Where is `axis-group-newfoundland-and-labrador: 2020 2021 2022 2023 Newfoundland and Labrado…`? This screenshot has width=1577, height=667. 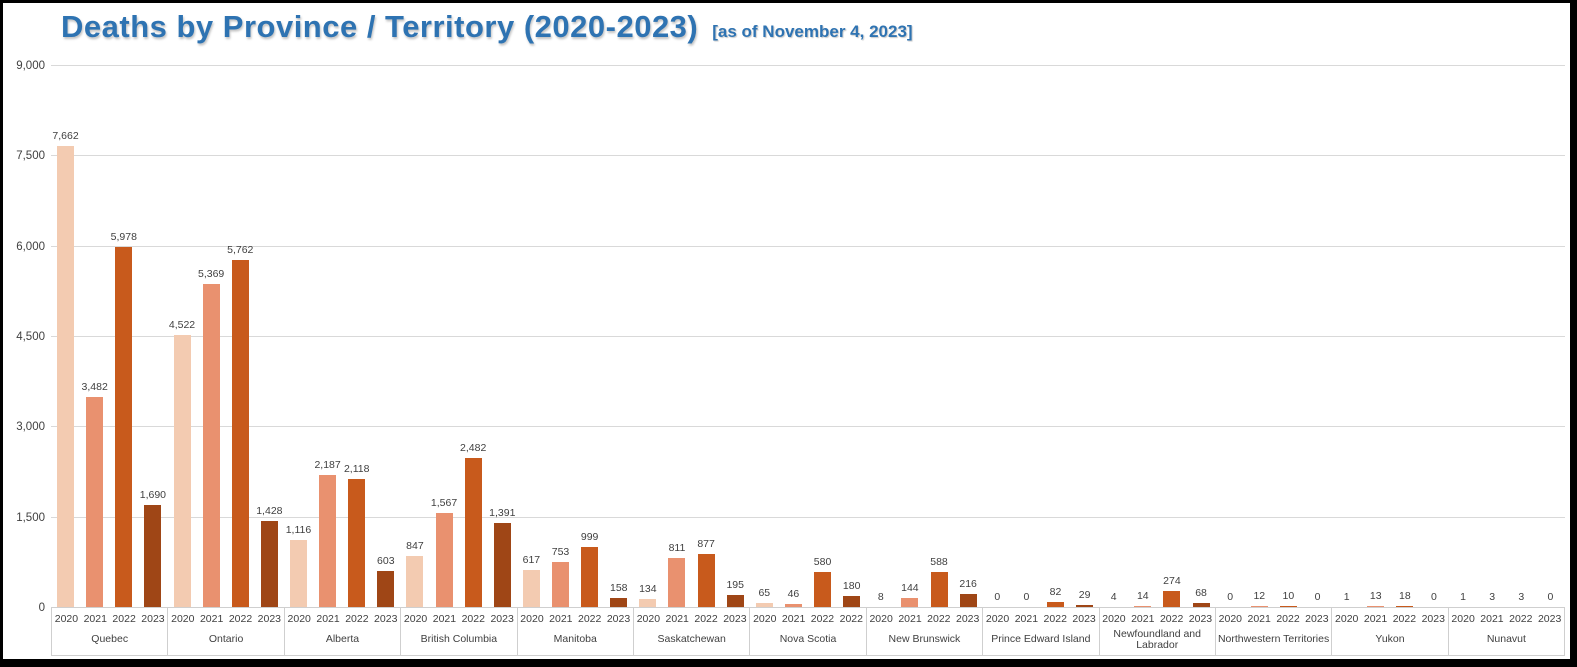
axis-group-newfoundland-and-labrador: 2020 2021 2022 2023 Newfoundland and Labrado… is located at coordinates (1158, 631).